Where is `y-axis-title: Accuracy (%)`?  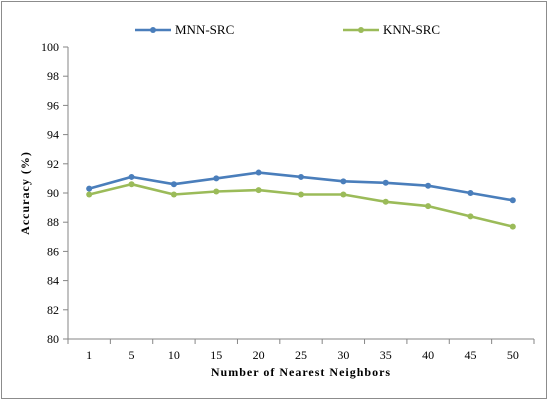 y-axis-title: Accuracy (%) is located at coordinates (25, 193).